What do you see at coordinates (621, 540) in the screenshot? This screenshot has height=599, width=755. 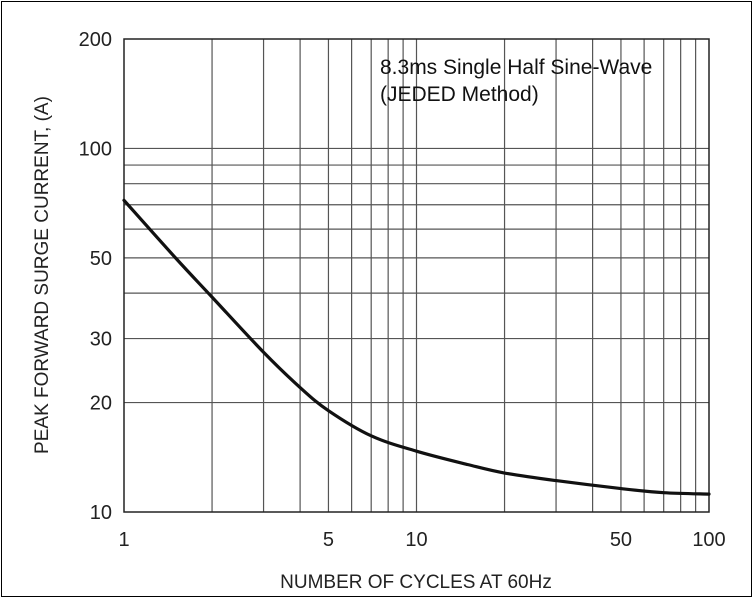 I see `x-tick-label: 50` at bounding box center [621, 540].